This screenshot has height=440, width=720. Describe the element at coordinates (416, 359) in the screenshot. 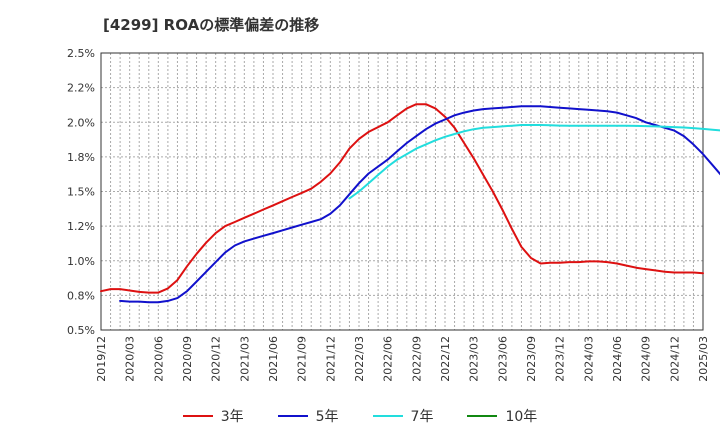

I see `x-tick-label: 2022/09` at that location.